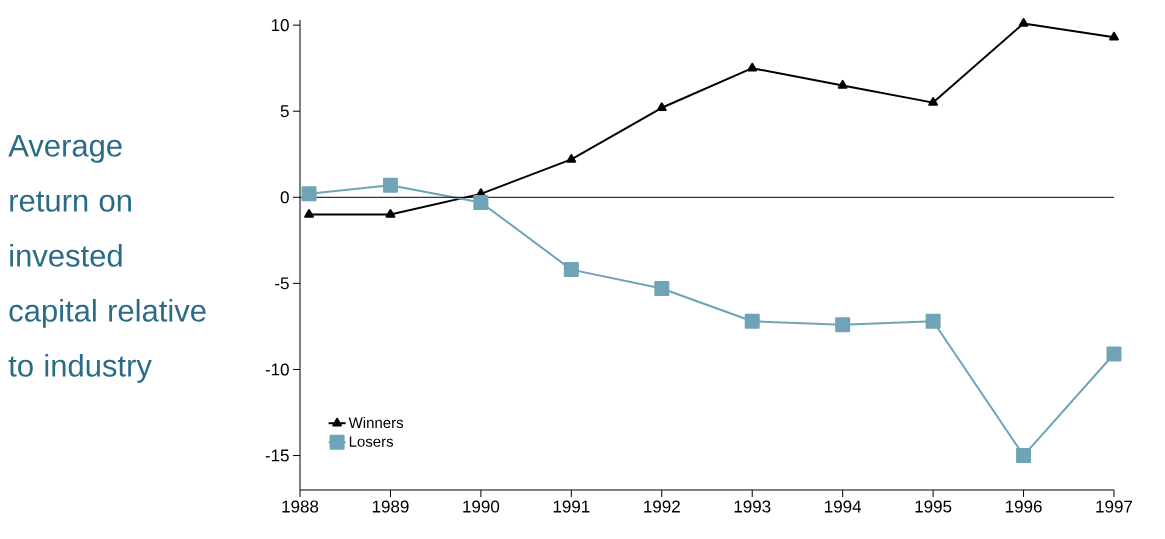  What do you see at coordinates (933, 506) in the screenshot?
I see `x-tick-label: 1995` at bounding box center [933, 506].